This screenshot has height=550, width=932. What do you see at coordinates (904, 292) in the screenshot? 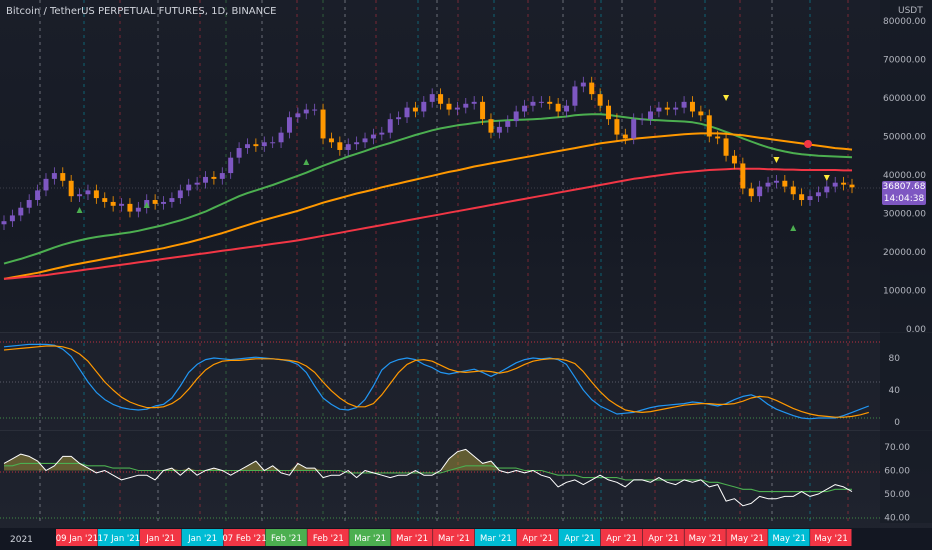
I see `price-tick-label: 10000.00` at bounding box center [904, 292].